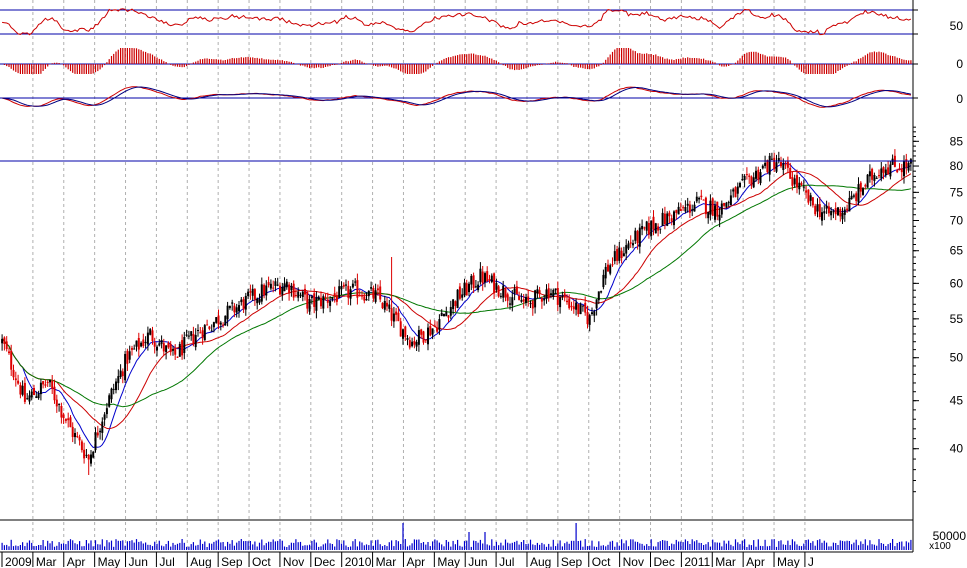 The image size is (967, 568). Describe the element at coordinates (957, 283) in the screenshot. I see `price-tick-label: 60` at that location.